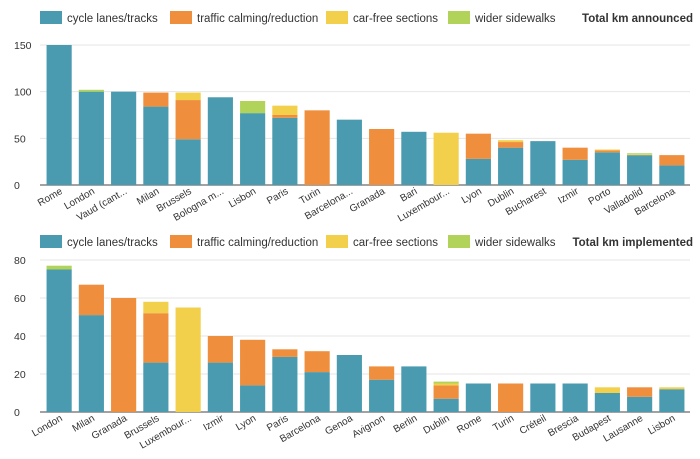 The width and height of the screenshot is (700, 459). I want to click on legend-item-sidewalk: wider sidewalks, so click(502, 18).